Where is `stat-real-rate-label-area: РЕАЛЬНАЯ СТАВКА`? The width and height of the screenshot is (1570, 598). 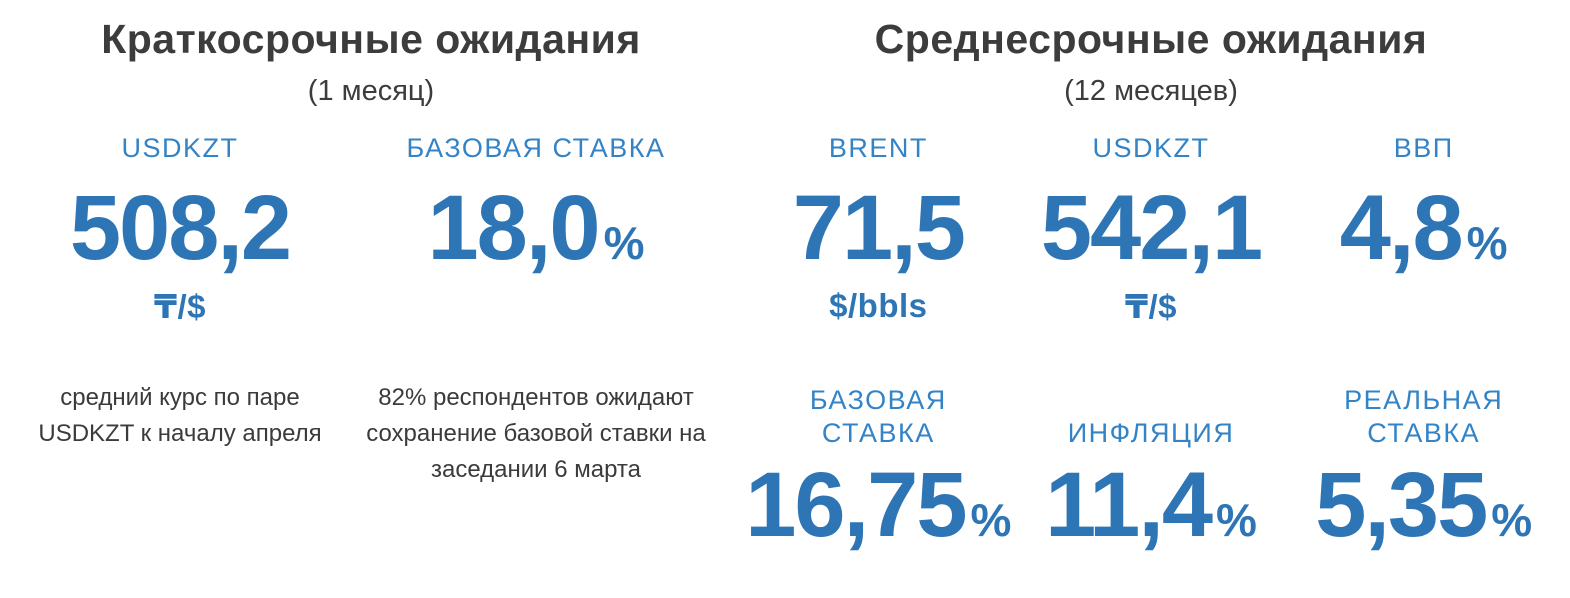
stat-real-rate-label-area: РЕАЛЬНАЯ СТАВКА is located at coordinates (1423, 410).